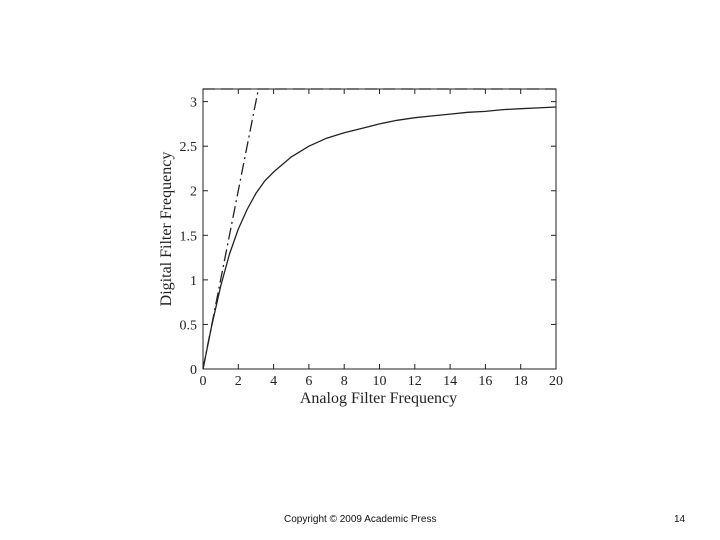 The image size is (720, 540). I want to click on x-tick-label: 0, so click(203, 381).